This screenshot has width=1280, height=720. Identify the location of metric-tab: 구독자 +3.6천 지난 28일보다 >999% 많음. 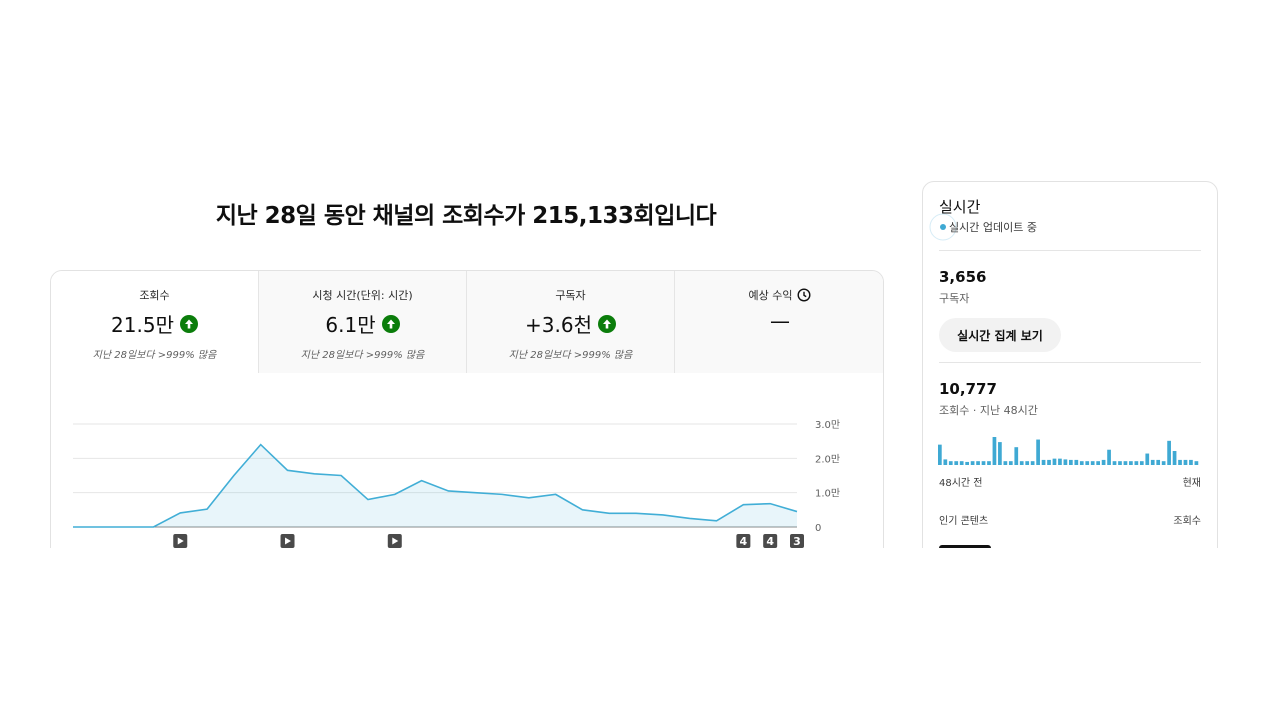
(571, 322).